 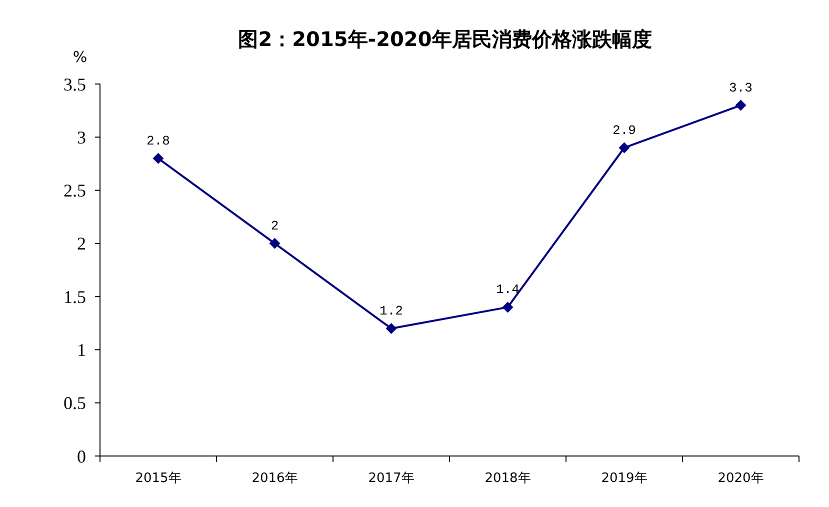 I want to click on y-tick-label: 0, so click(x=81, y=456).